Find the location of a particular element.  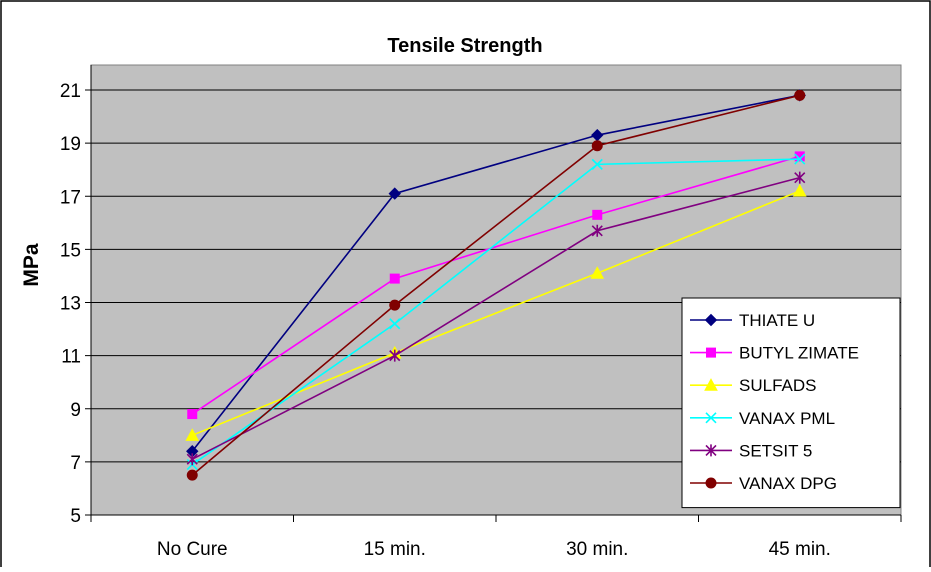

y-tick-label: 11 is located at coordinates (71, 357).